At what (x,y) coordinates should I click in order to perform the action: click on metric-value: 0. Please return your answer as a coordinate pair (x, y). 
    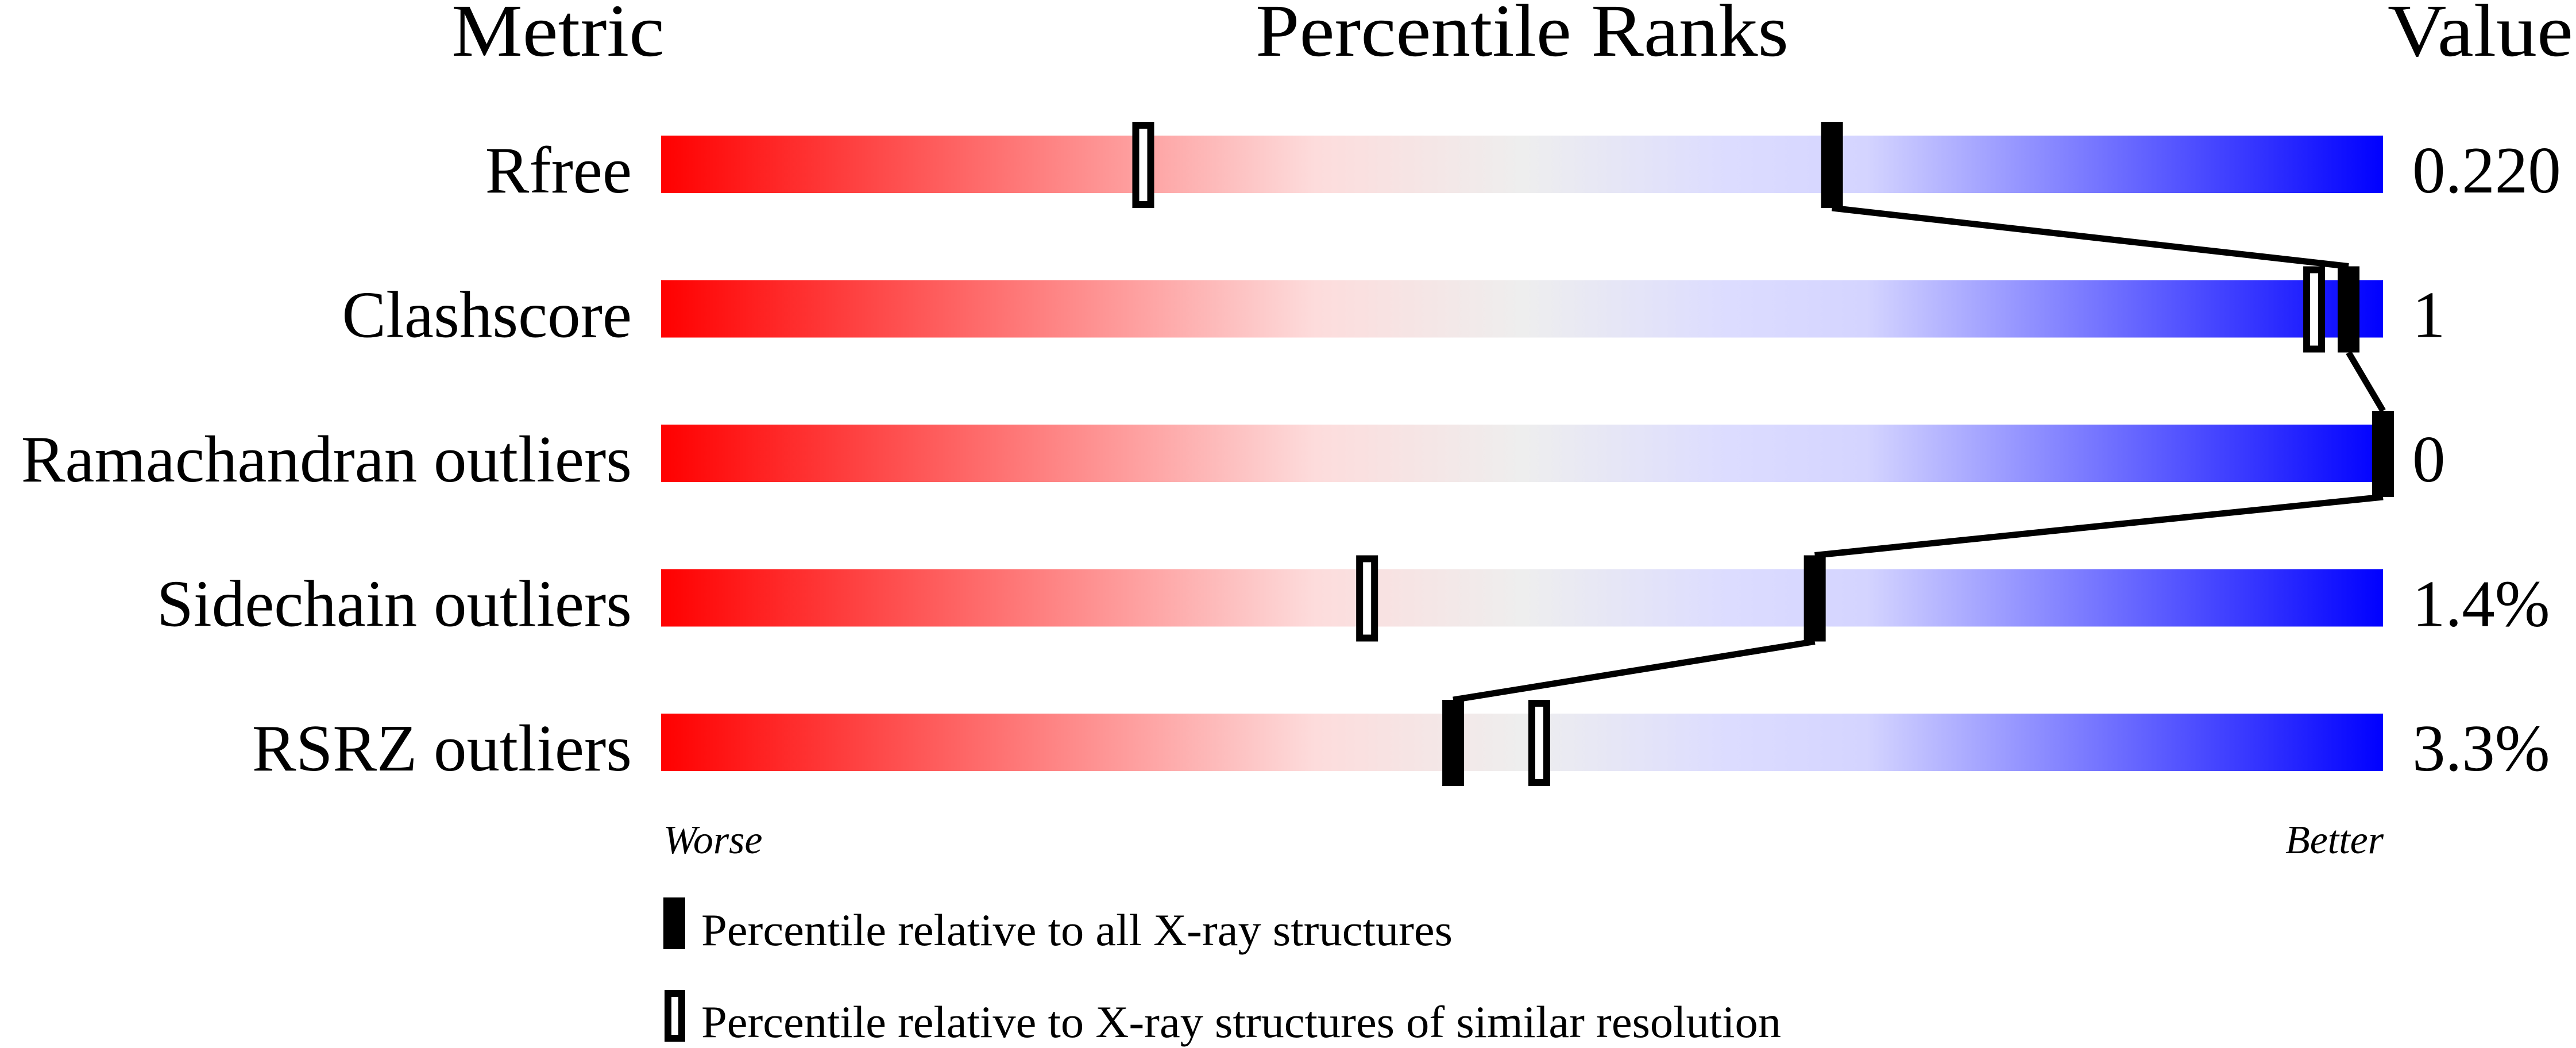
    Looking at the image, I should click on (2429, 460).